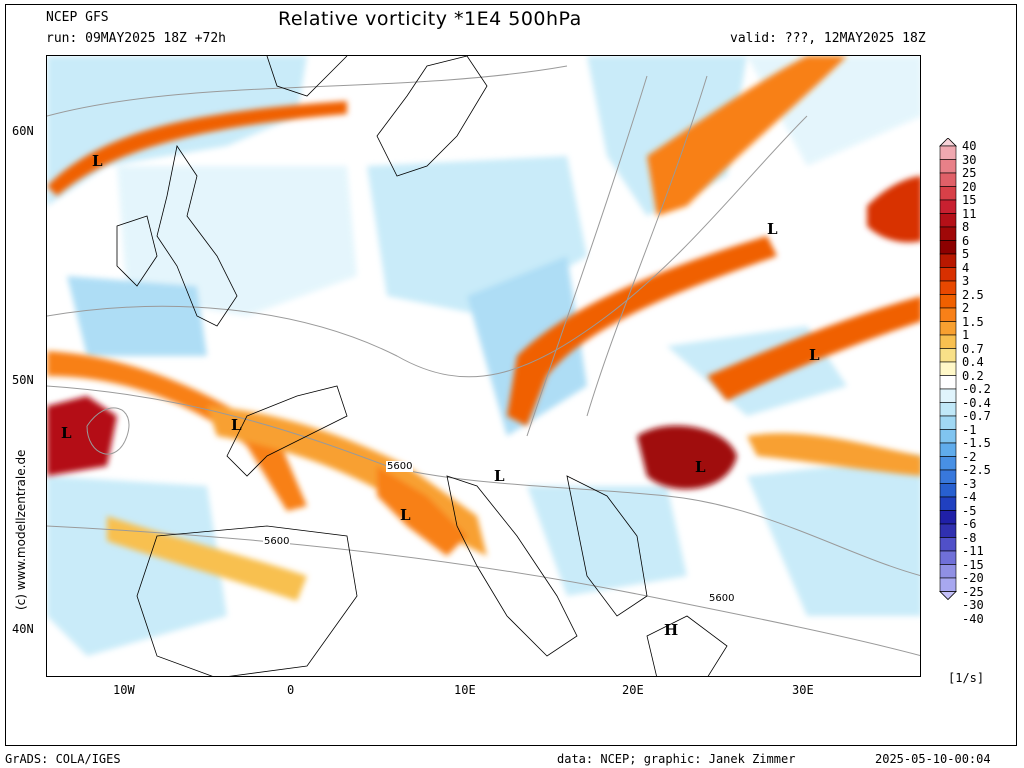 This screenshot has height=768, width=1024. What do you see at coordinates (976, 416) in the screenshot?
I see `colorbar-tick-label: -0.7` at bounding box center [976, 416].